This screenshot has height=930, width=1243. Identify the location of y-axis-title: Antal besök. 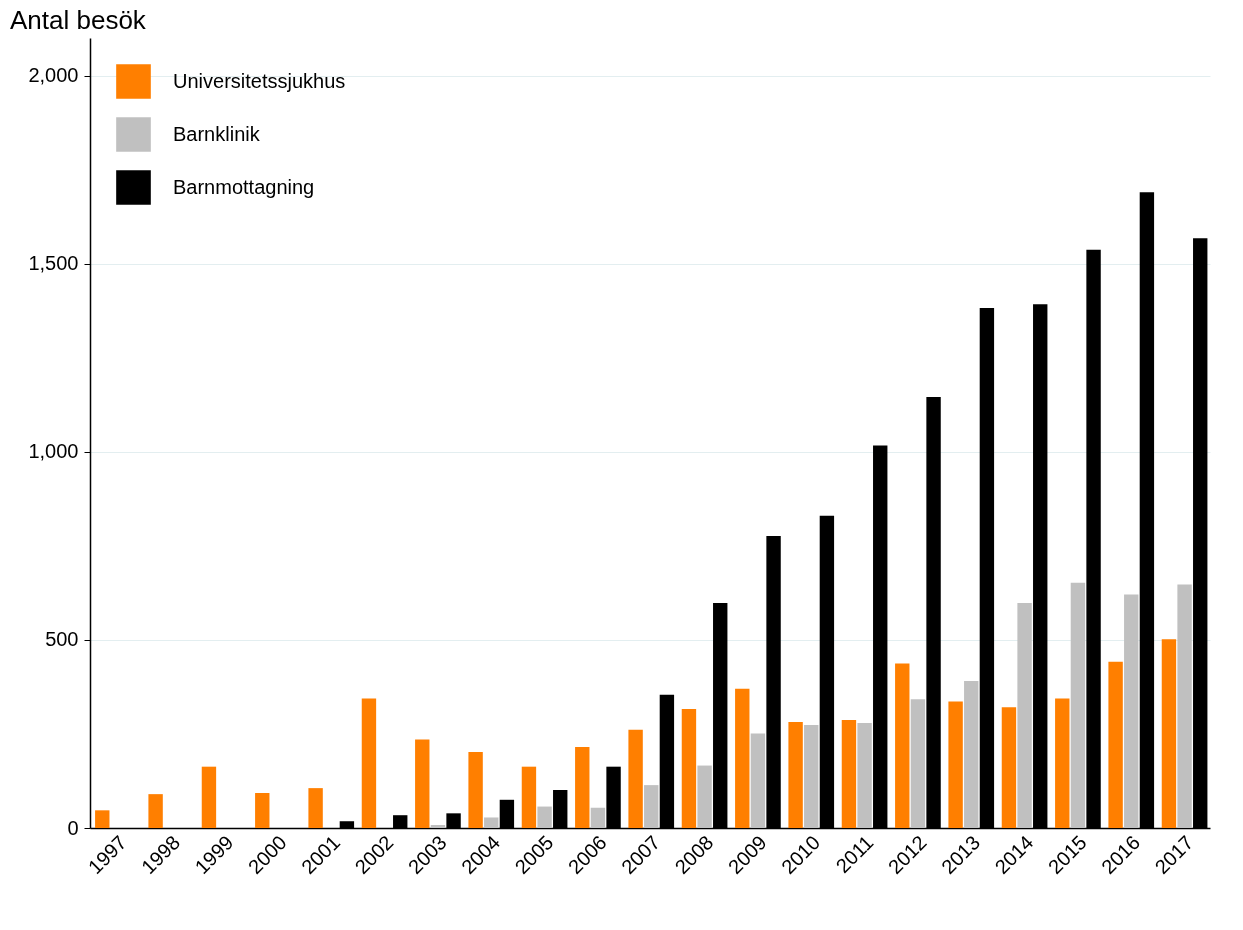
(78, 20).